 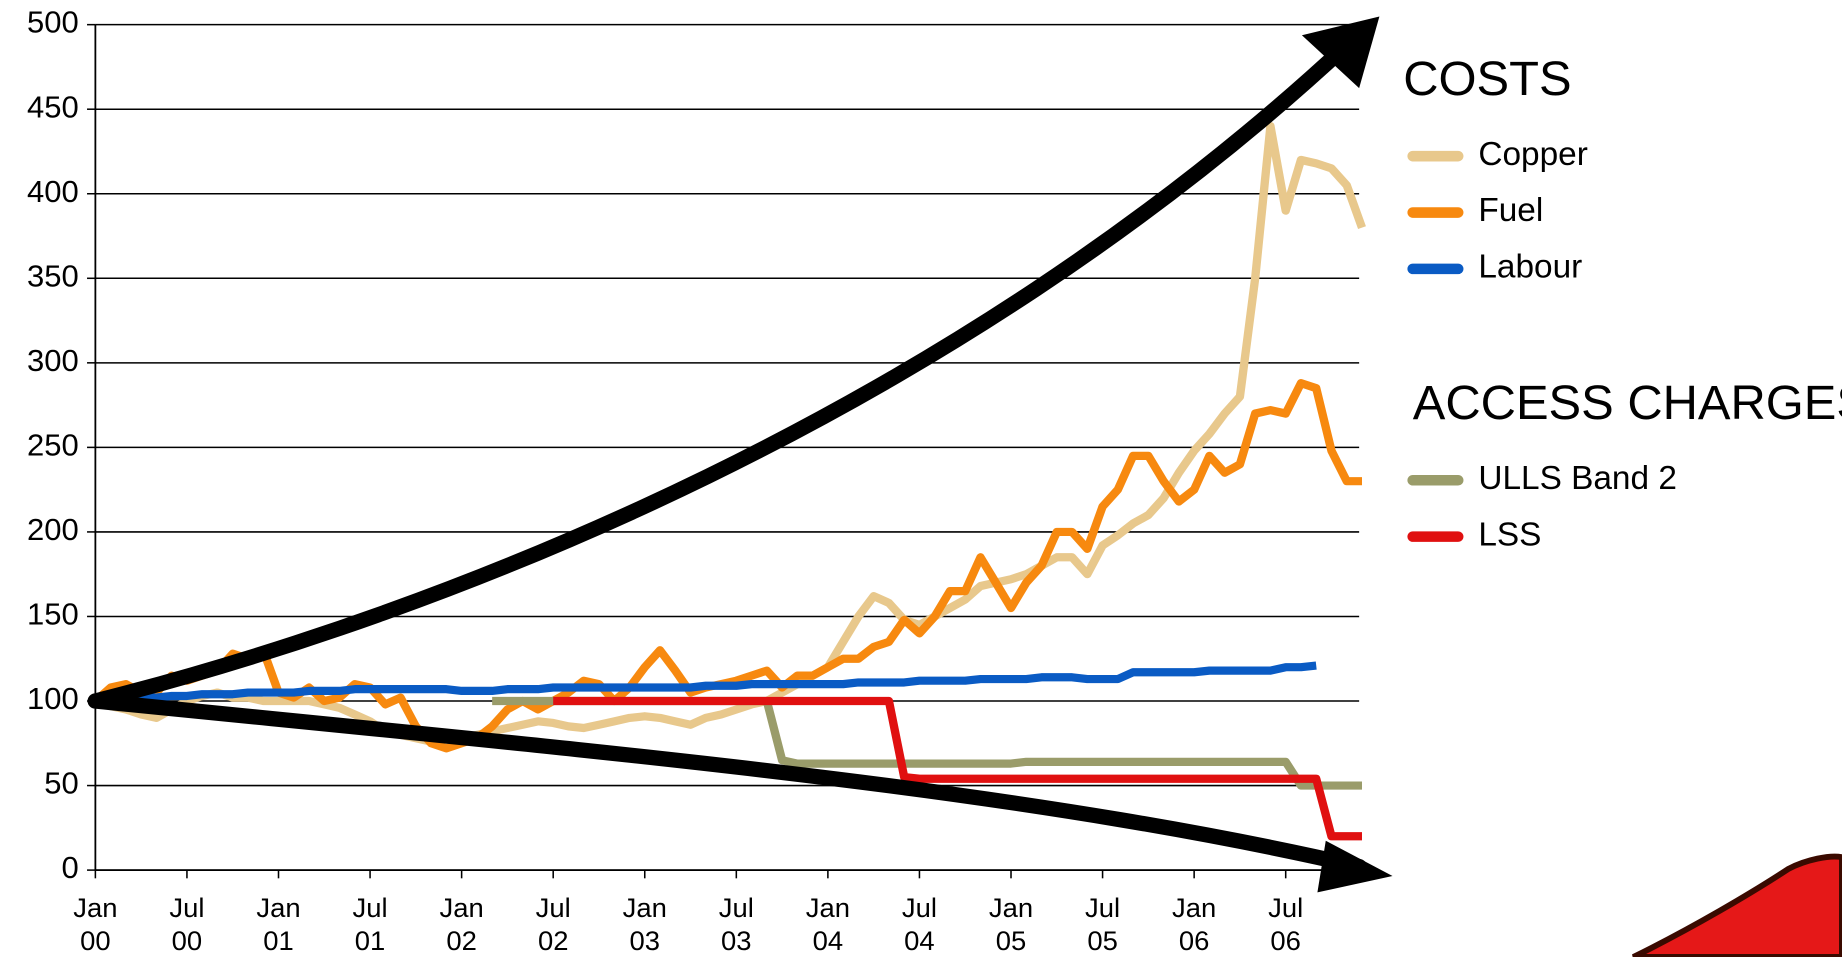 What do you see at coordinates (1530, 267) in the screenshot?
I see `legend-label: Labour` at bounding box center [1530, 267].